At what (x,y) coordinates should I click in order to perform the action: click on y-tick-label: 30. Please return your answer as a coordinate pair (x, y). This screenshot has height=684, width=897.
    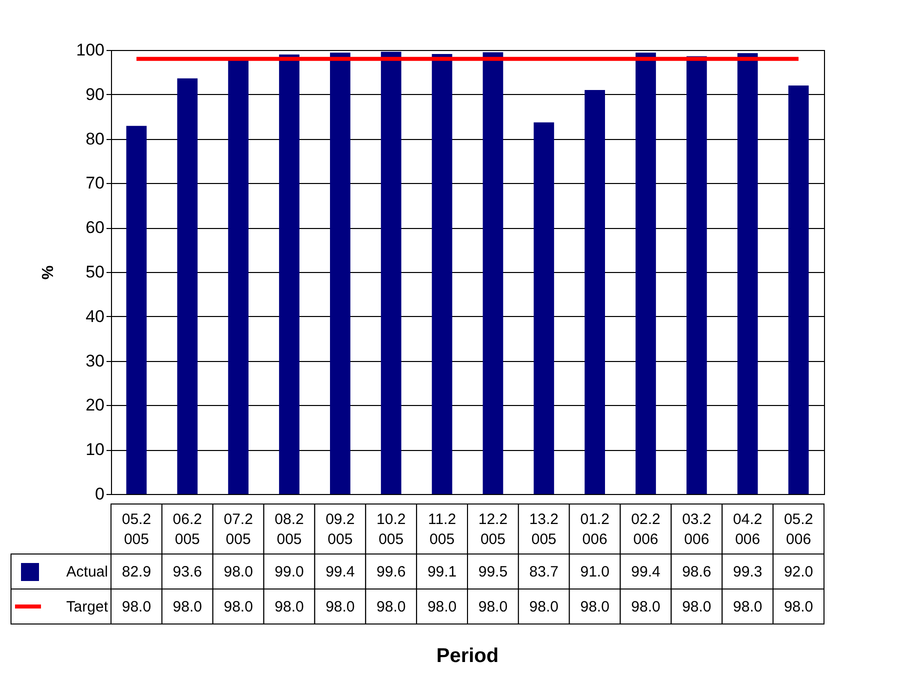
    Looking at the image, I should click on (95, 360).